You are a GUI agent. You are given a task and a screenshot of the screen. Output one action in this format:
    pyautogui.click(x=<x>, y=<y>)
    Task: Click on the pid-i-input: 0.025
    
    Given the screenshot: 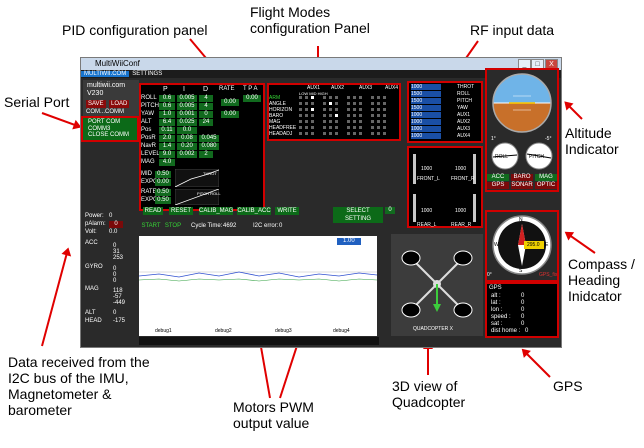 What is the action you would take?
    pyautogui.click(x=187, y=122)
    